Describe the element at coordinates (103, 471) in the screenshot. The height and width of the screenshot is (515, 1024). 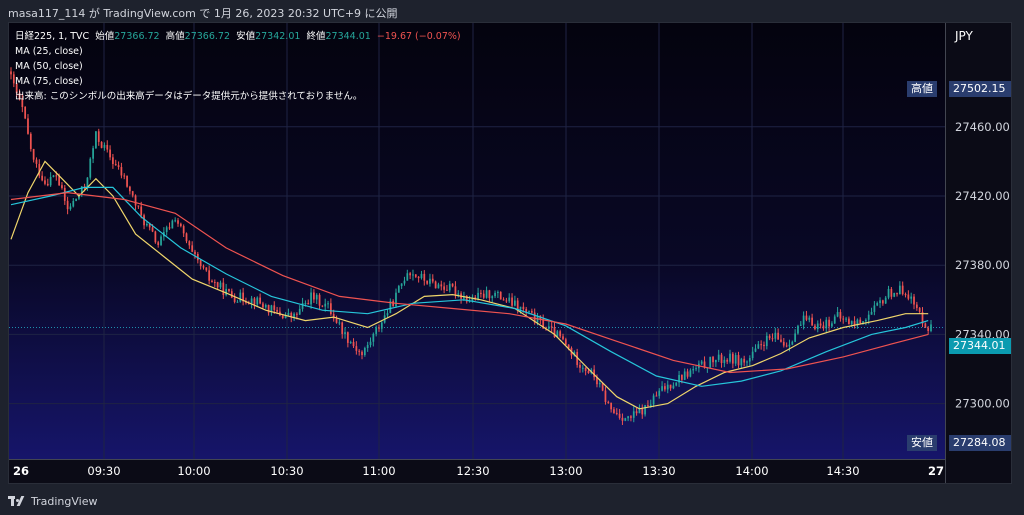
I see `time-tick-label: 09:30` at that location.